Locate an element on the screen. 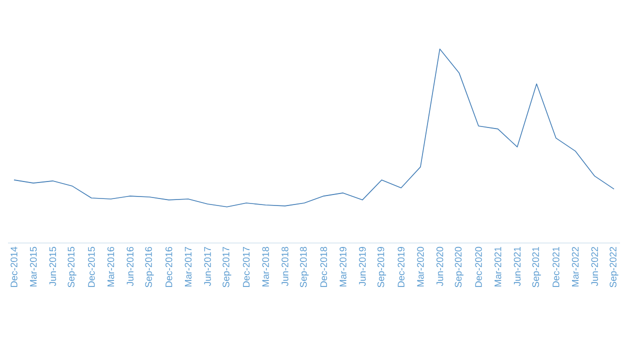  x-tick-label: Sep-2016 is located at coordinates (149, 267).